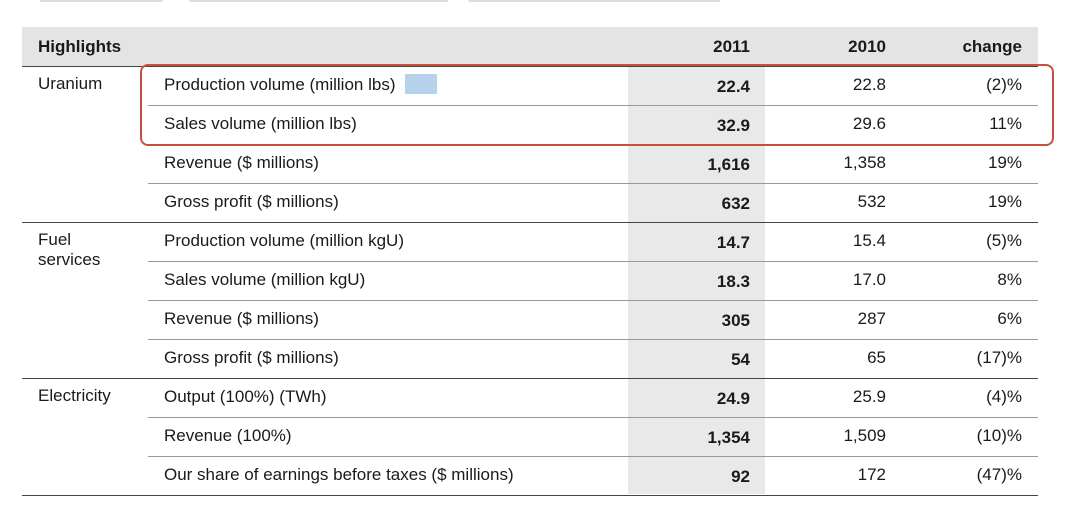 The image size is (1080, 520). Describe the element at coordinates (265, 279) in the screenshot. I see `row-label: Sales volume (million kgU)` at that location.